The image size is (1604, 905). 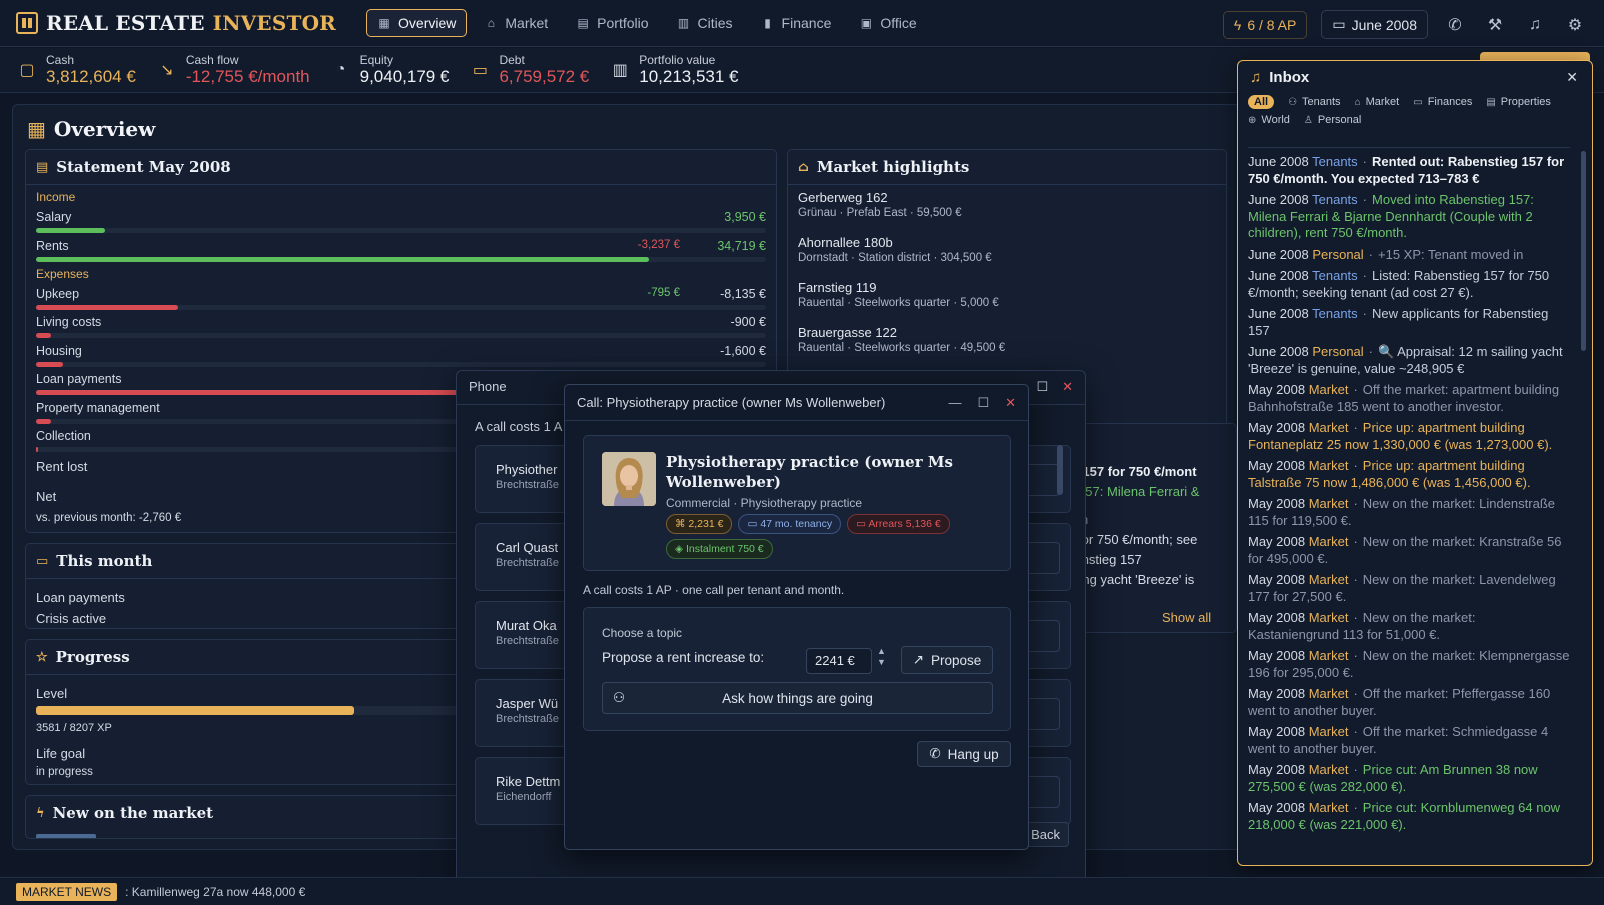 What do you see at coordinates (417, 23) in the screenshot?
I see `tab-overview: ▦ Overview` at bounding box center [417, 23].